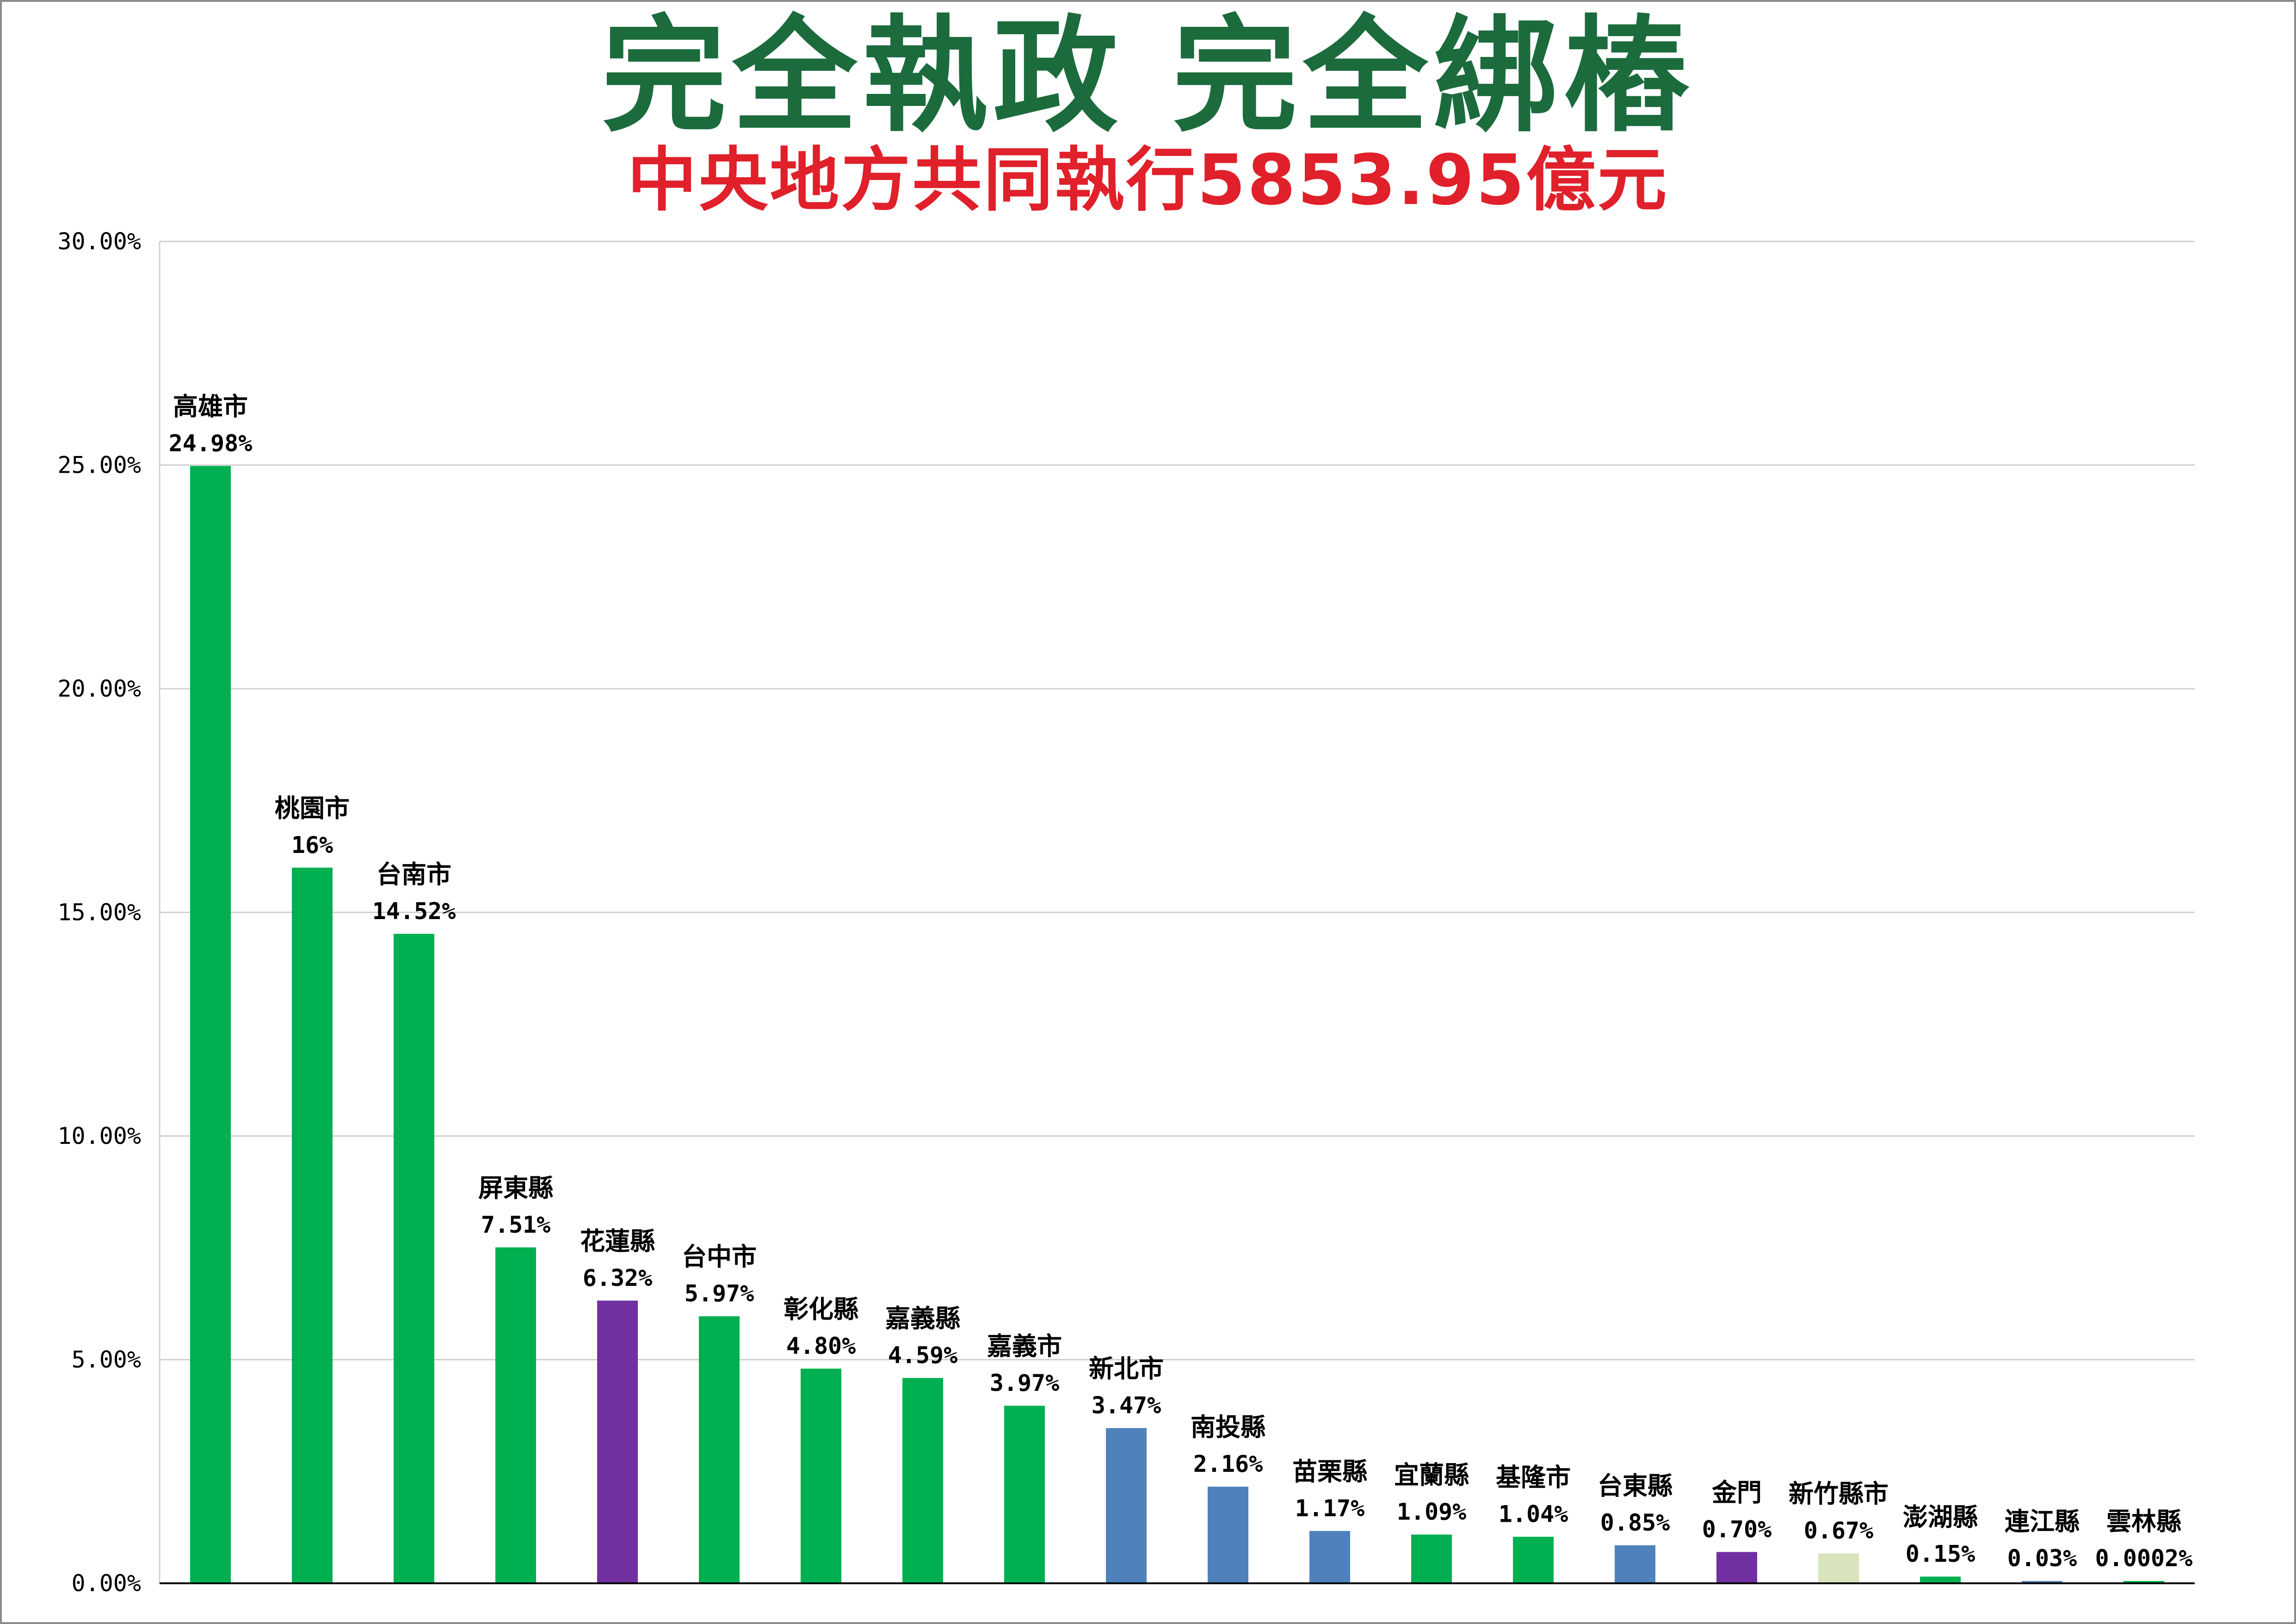 Image resolution: width=2296 pixels, height=1624 pixels. Describe the element at coordinates (1330, 1508) in the screenshot. I see `bar-value-label: 1.17%` at that location.